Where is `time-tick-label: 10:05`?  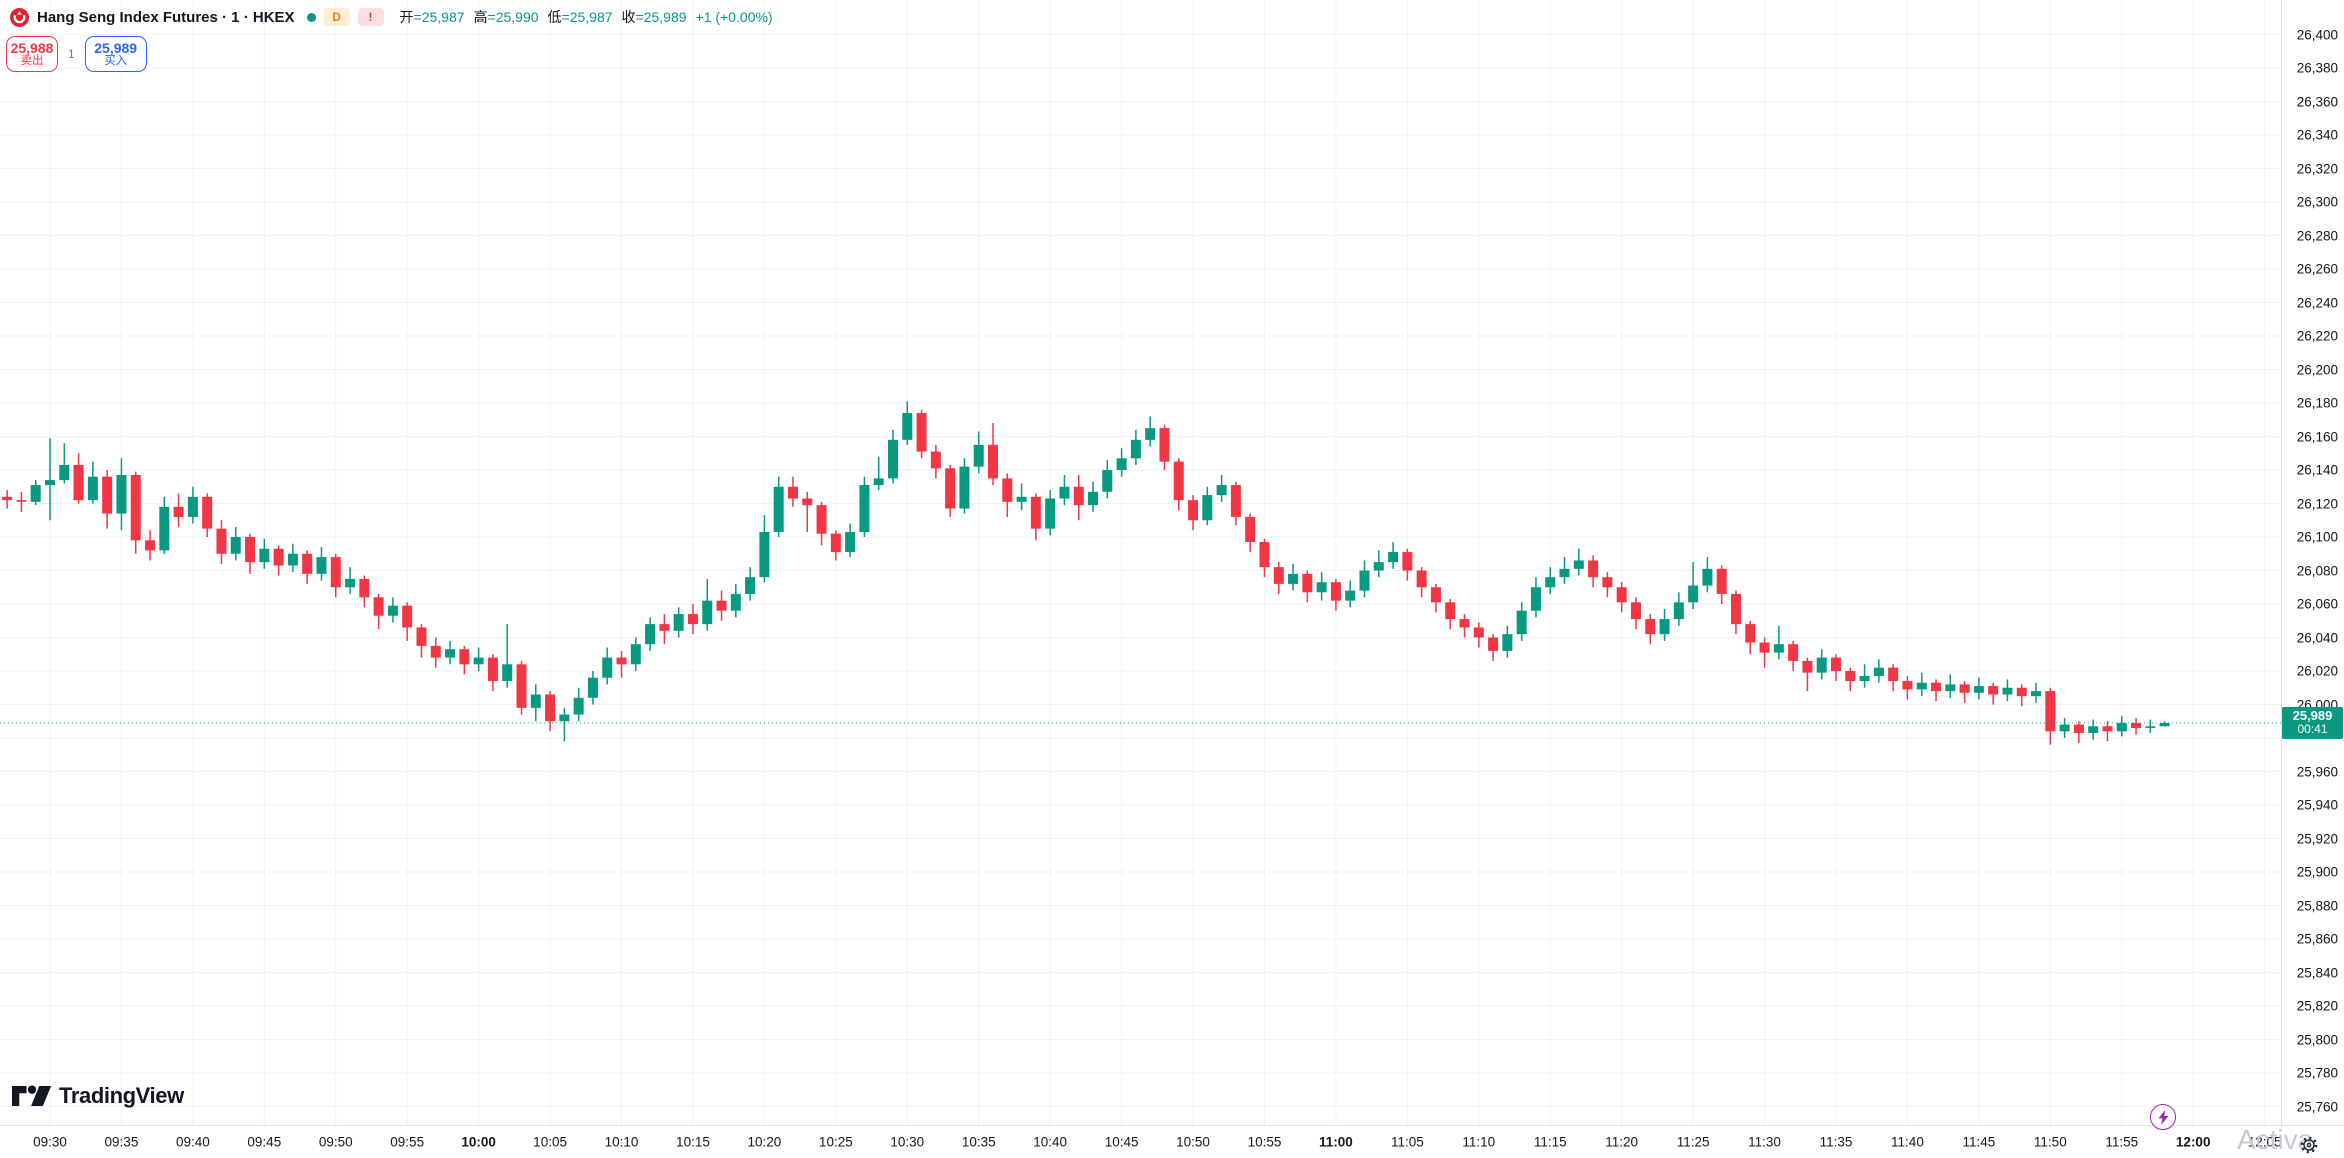 time-tick-label: 10:05 is located at coordinates (550, 1142).